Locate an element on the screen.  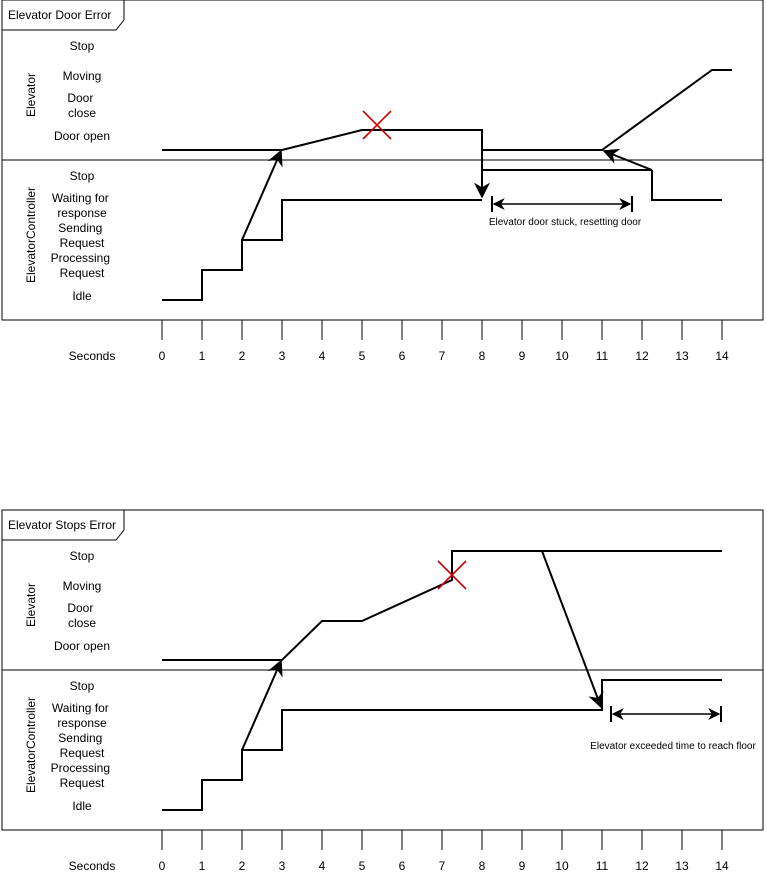
state-door-close-line: close is located at coordinates (82, 113).